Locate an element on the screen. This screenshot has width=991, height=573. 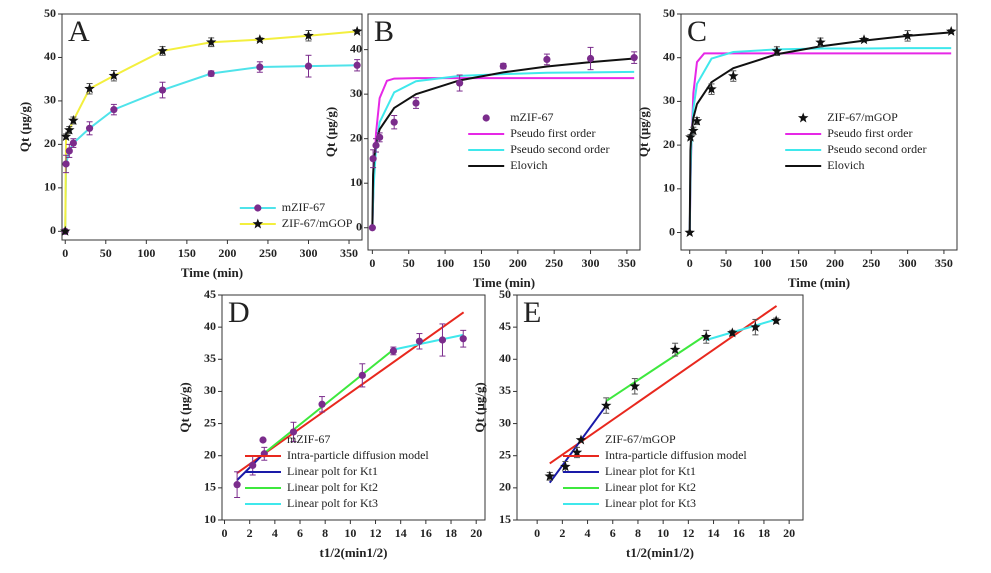
panel-letter: E is located at coordinates (532, 312).